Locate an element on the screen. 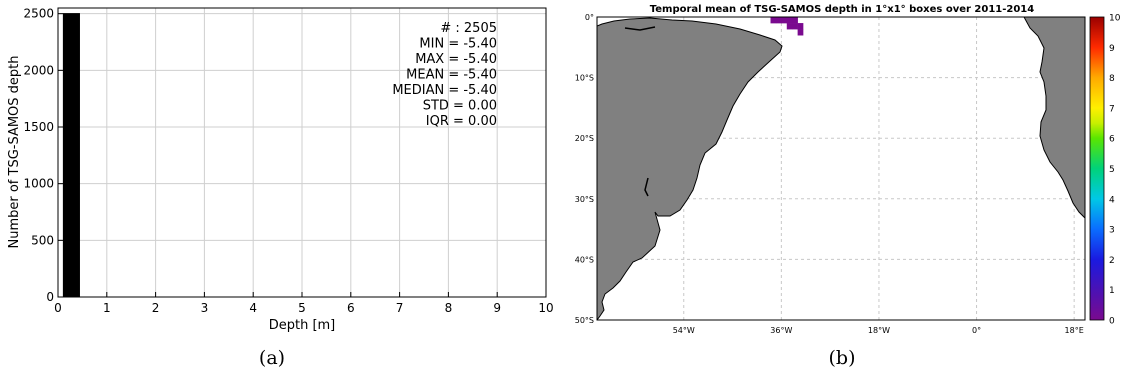 The height and width of the screenshot is (382, 1126). x-tick-label: 9 is located at coordinates (497, 308).